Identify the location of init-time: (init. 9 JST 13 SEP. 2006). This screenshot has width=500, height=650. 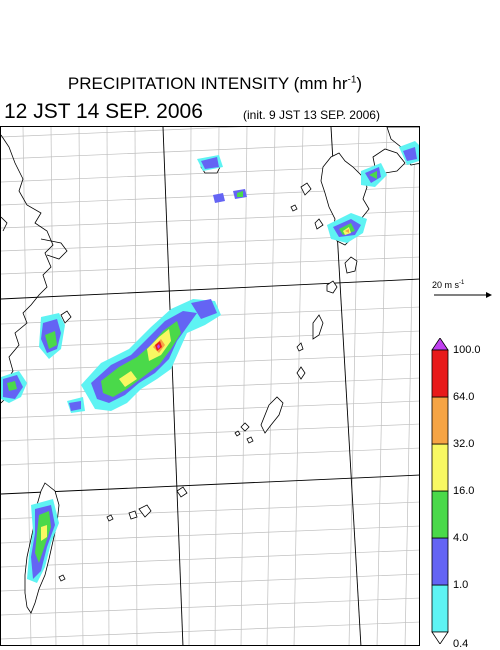
(311, 115).